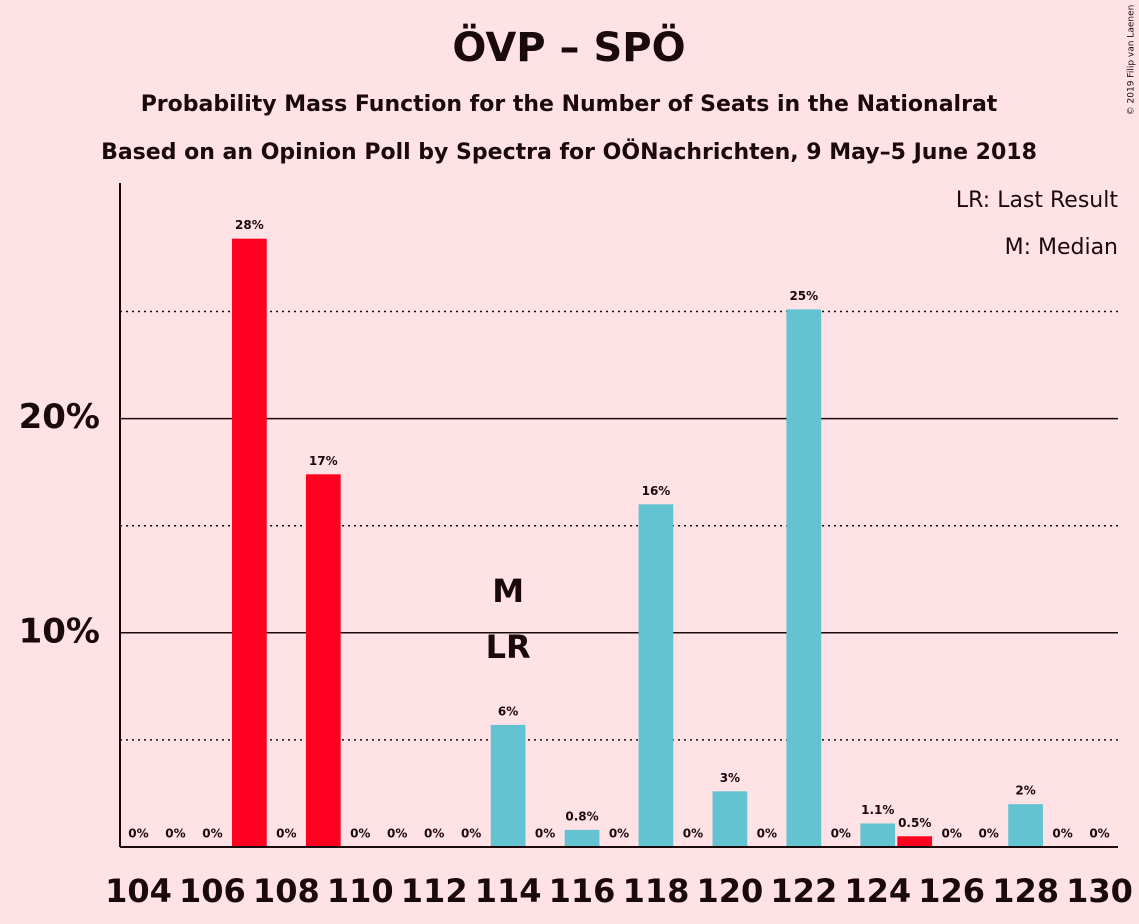  I want to click on value-label: 3%, so click(730, 778).